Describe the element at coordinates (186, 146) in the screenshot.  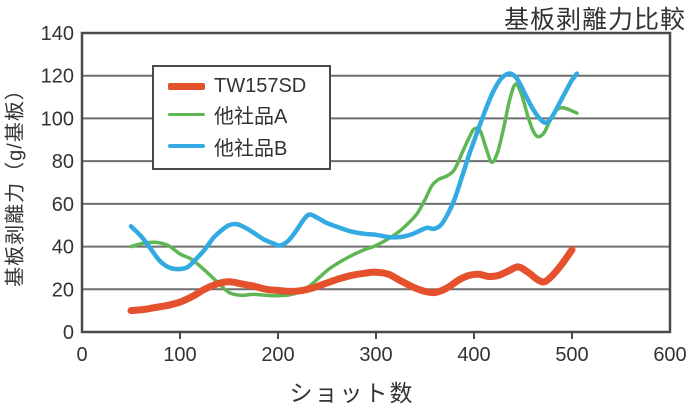
I see `legend-swatch-blue-line` at that location.